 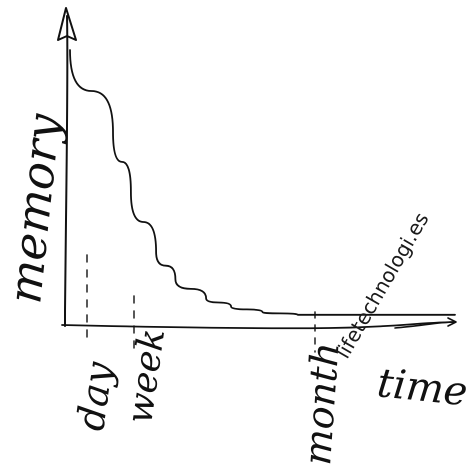 What do you see at coordinates (94, 396) in the screenshot?
I see `day-label: day` at bounding box center [94, 396].